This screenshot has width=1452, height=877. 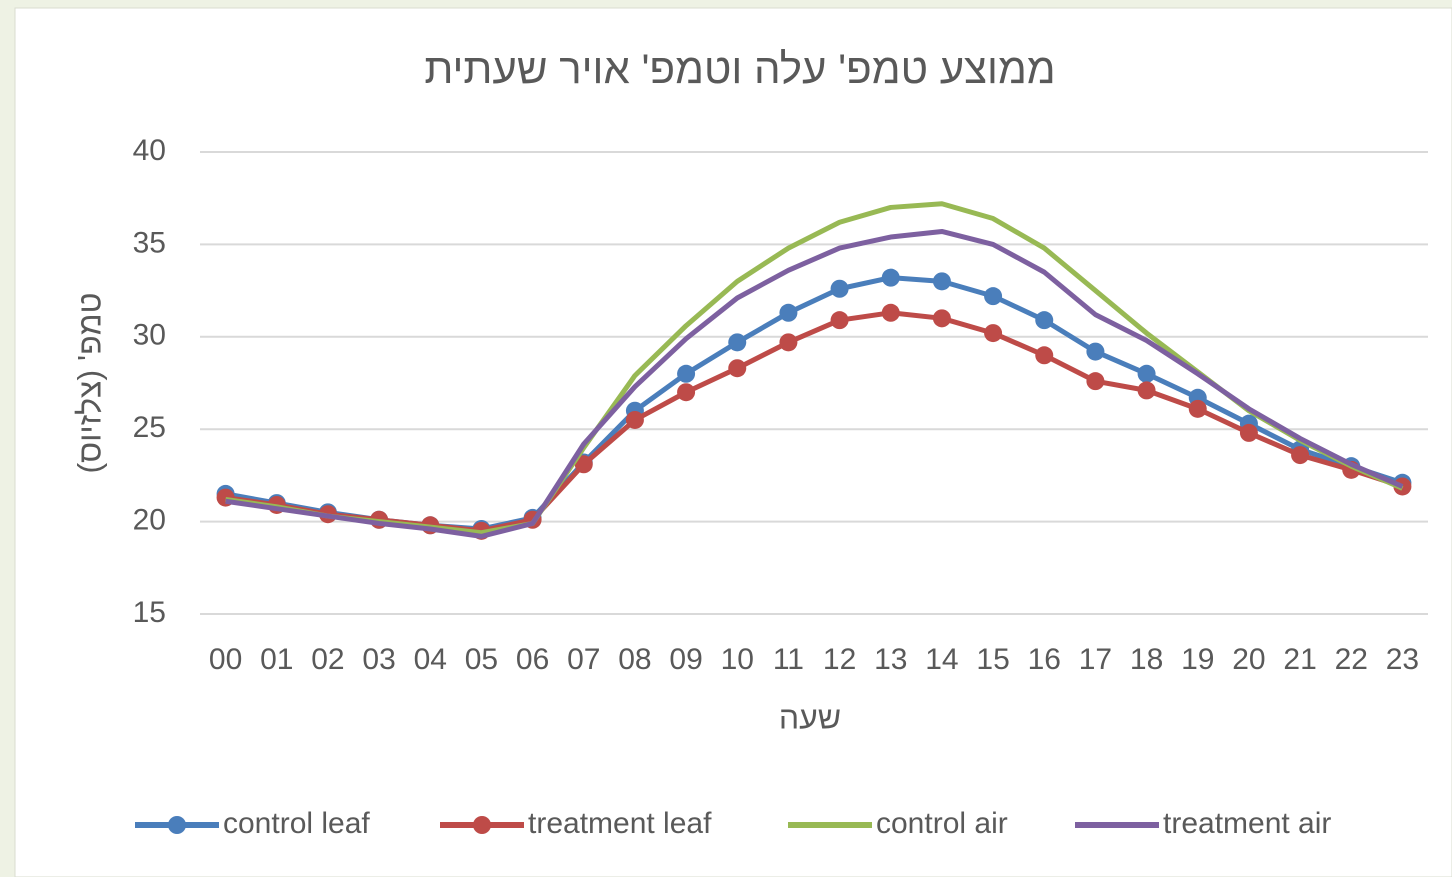 What do you see at coordinates (296, 823) in the screenshot?
I see `legend-label: control leaf` at bounding box center [296, 823].